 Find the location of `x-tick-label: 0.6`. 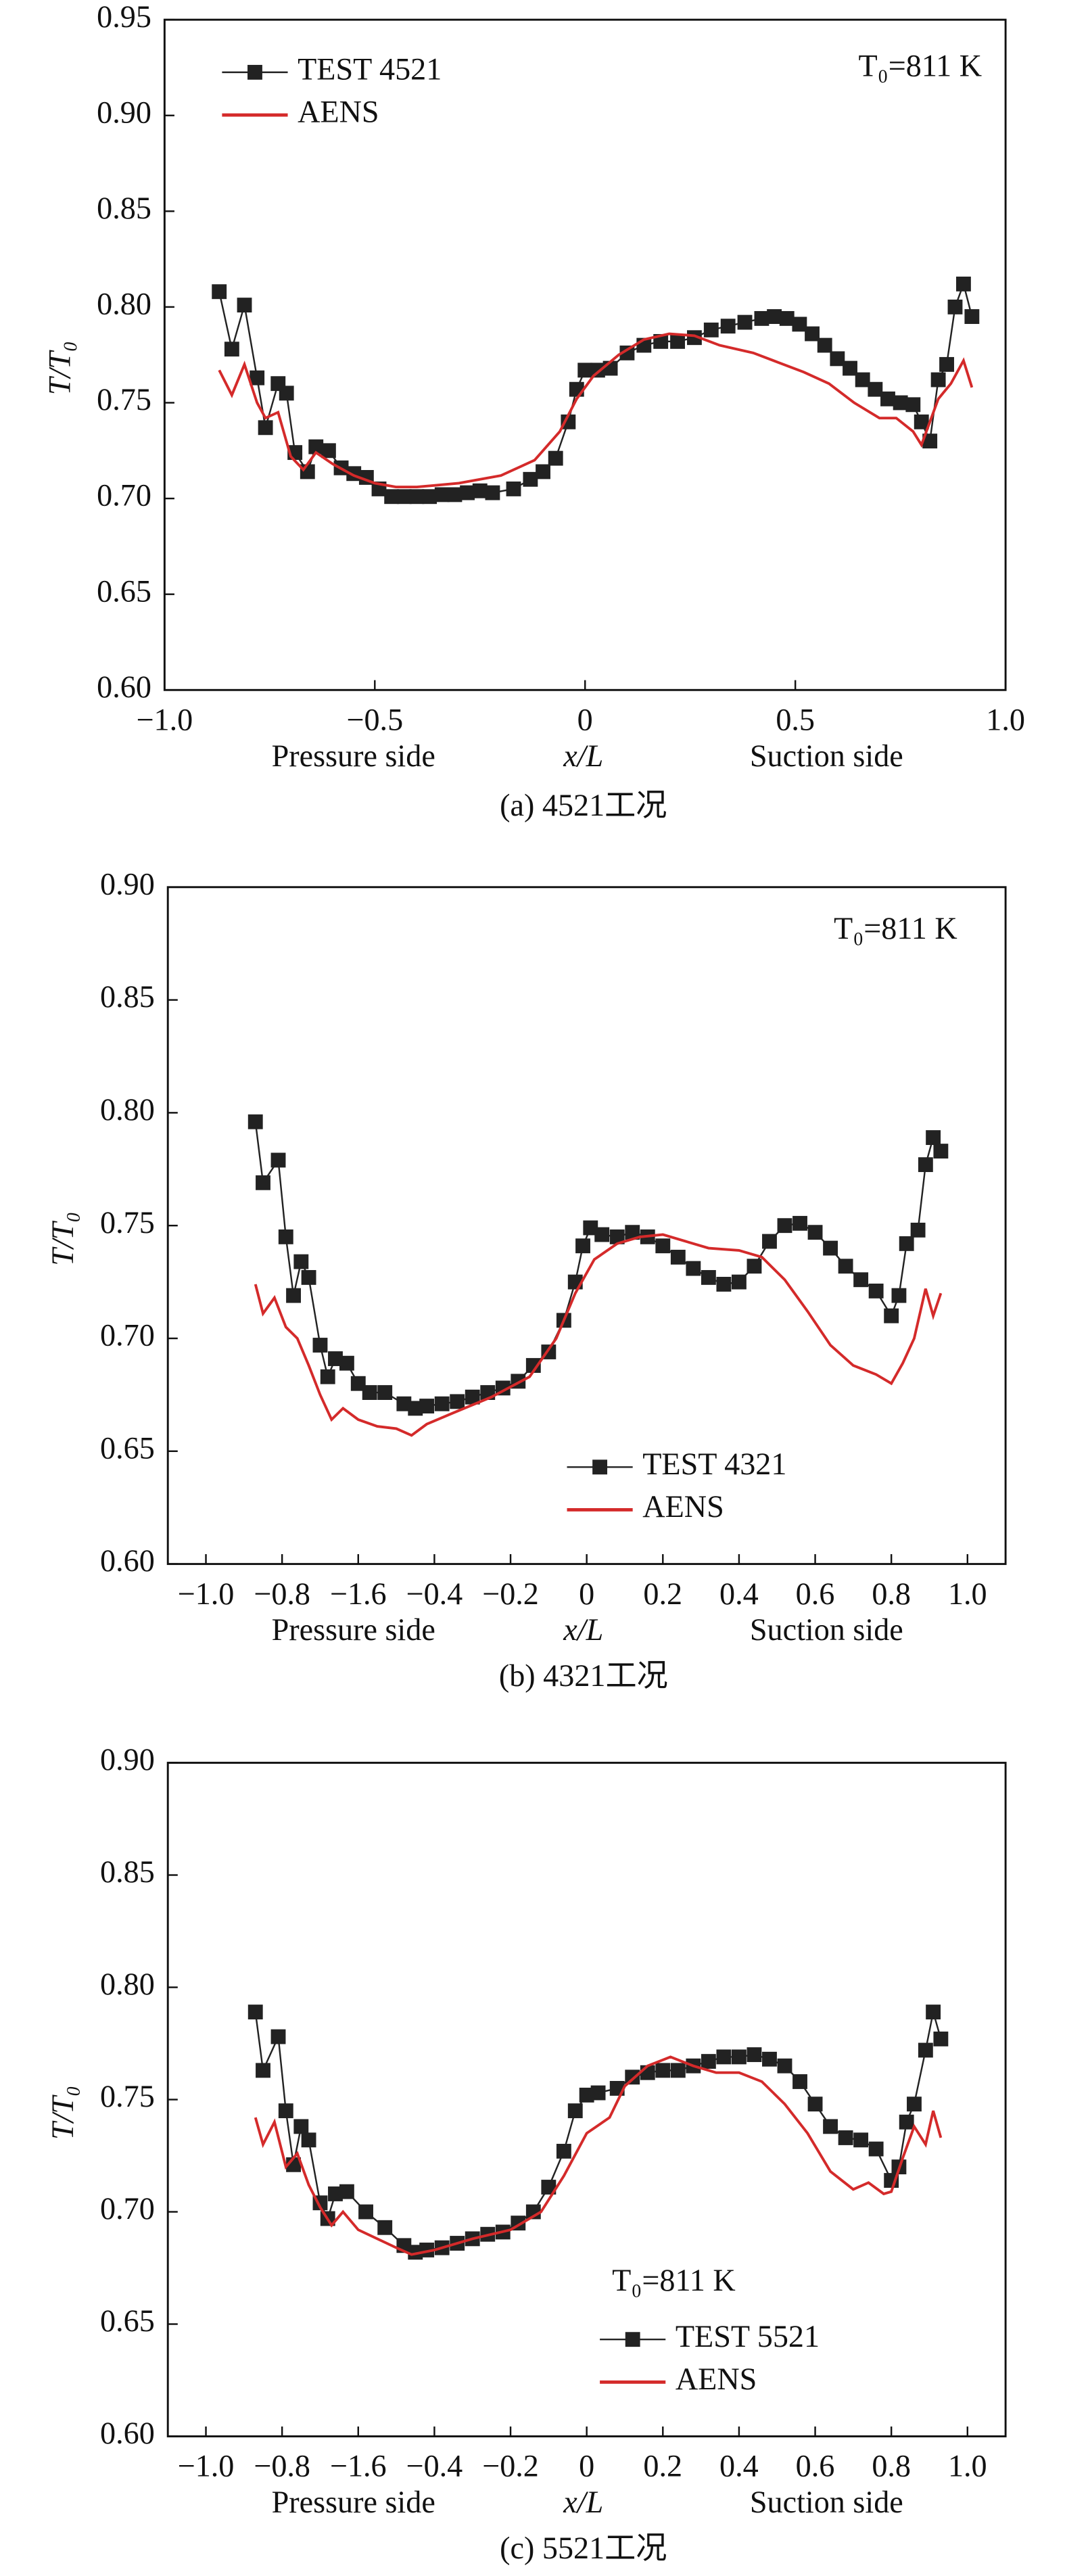

x-tick-label: 0.6 is located at coordinates (816, 1593).